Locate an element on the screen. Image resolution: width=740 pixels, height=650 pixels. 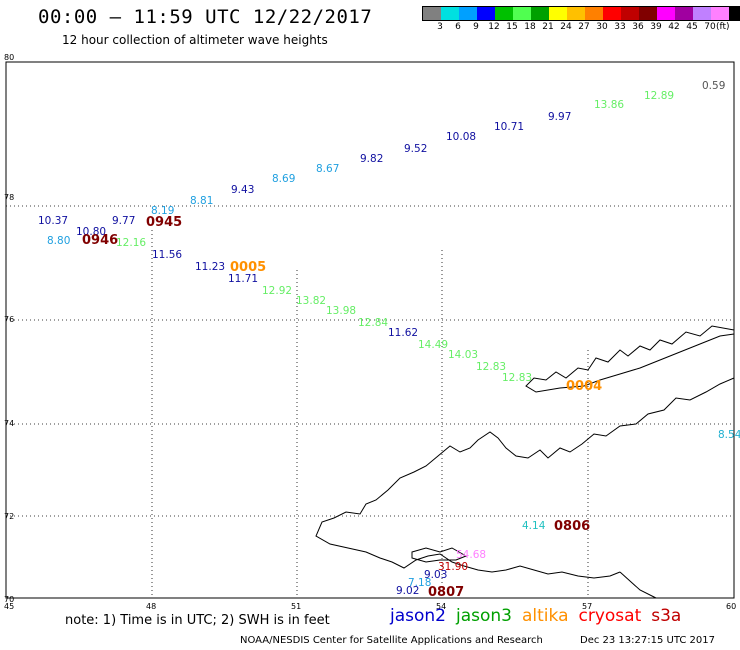
wave-height-label: 8.19 is located at coordinates (162, 211).